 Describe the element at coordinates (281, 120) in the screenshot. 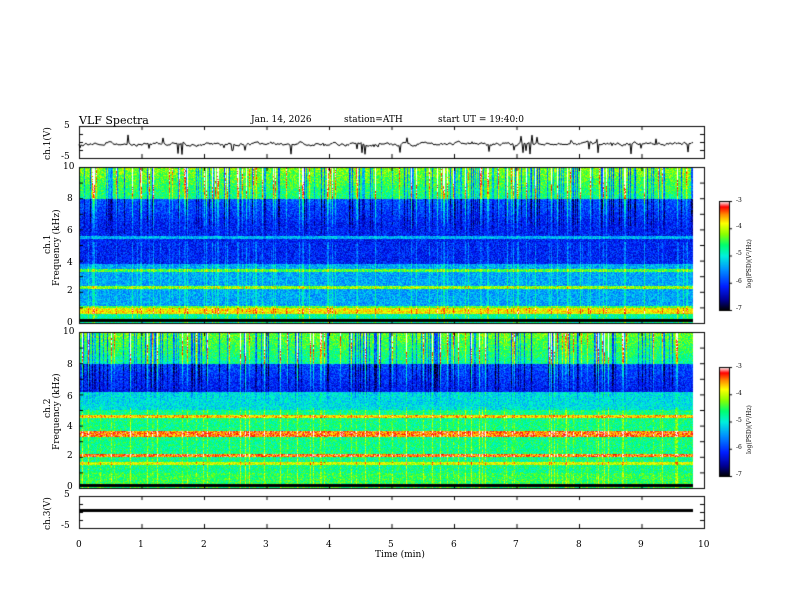

I see `date-label: Jan. 14, 2026` at that location.